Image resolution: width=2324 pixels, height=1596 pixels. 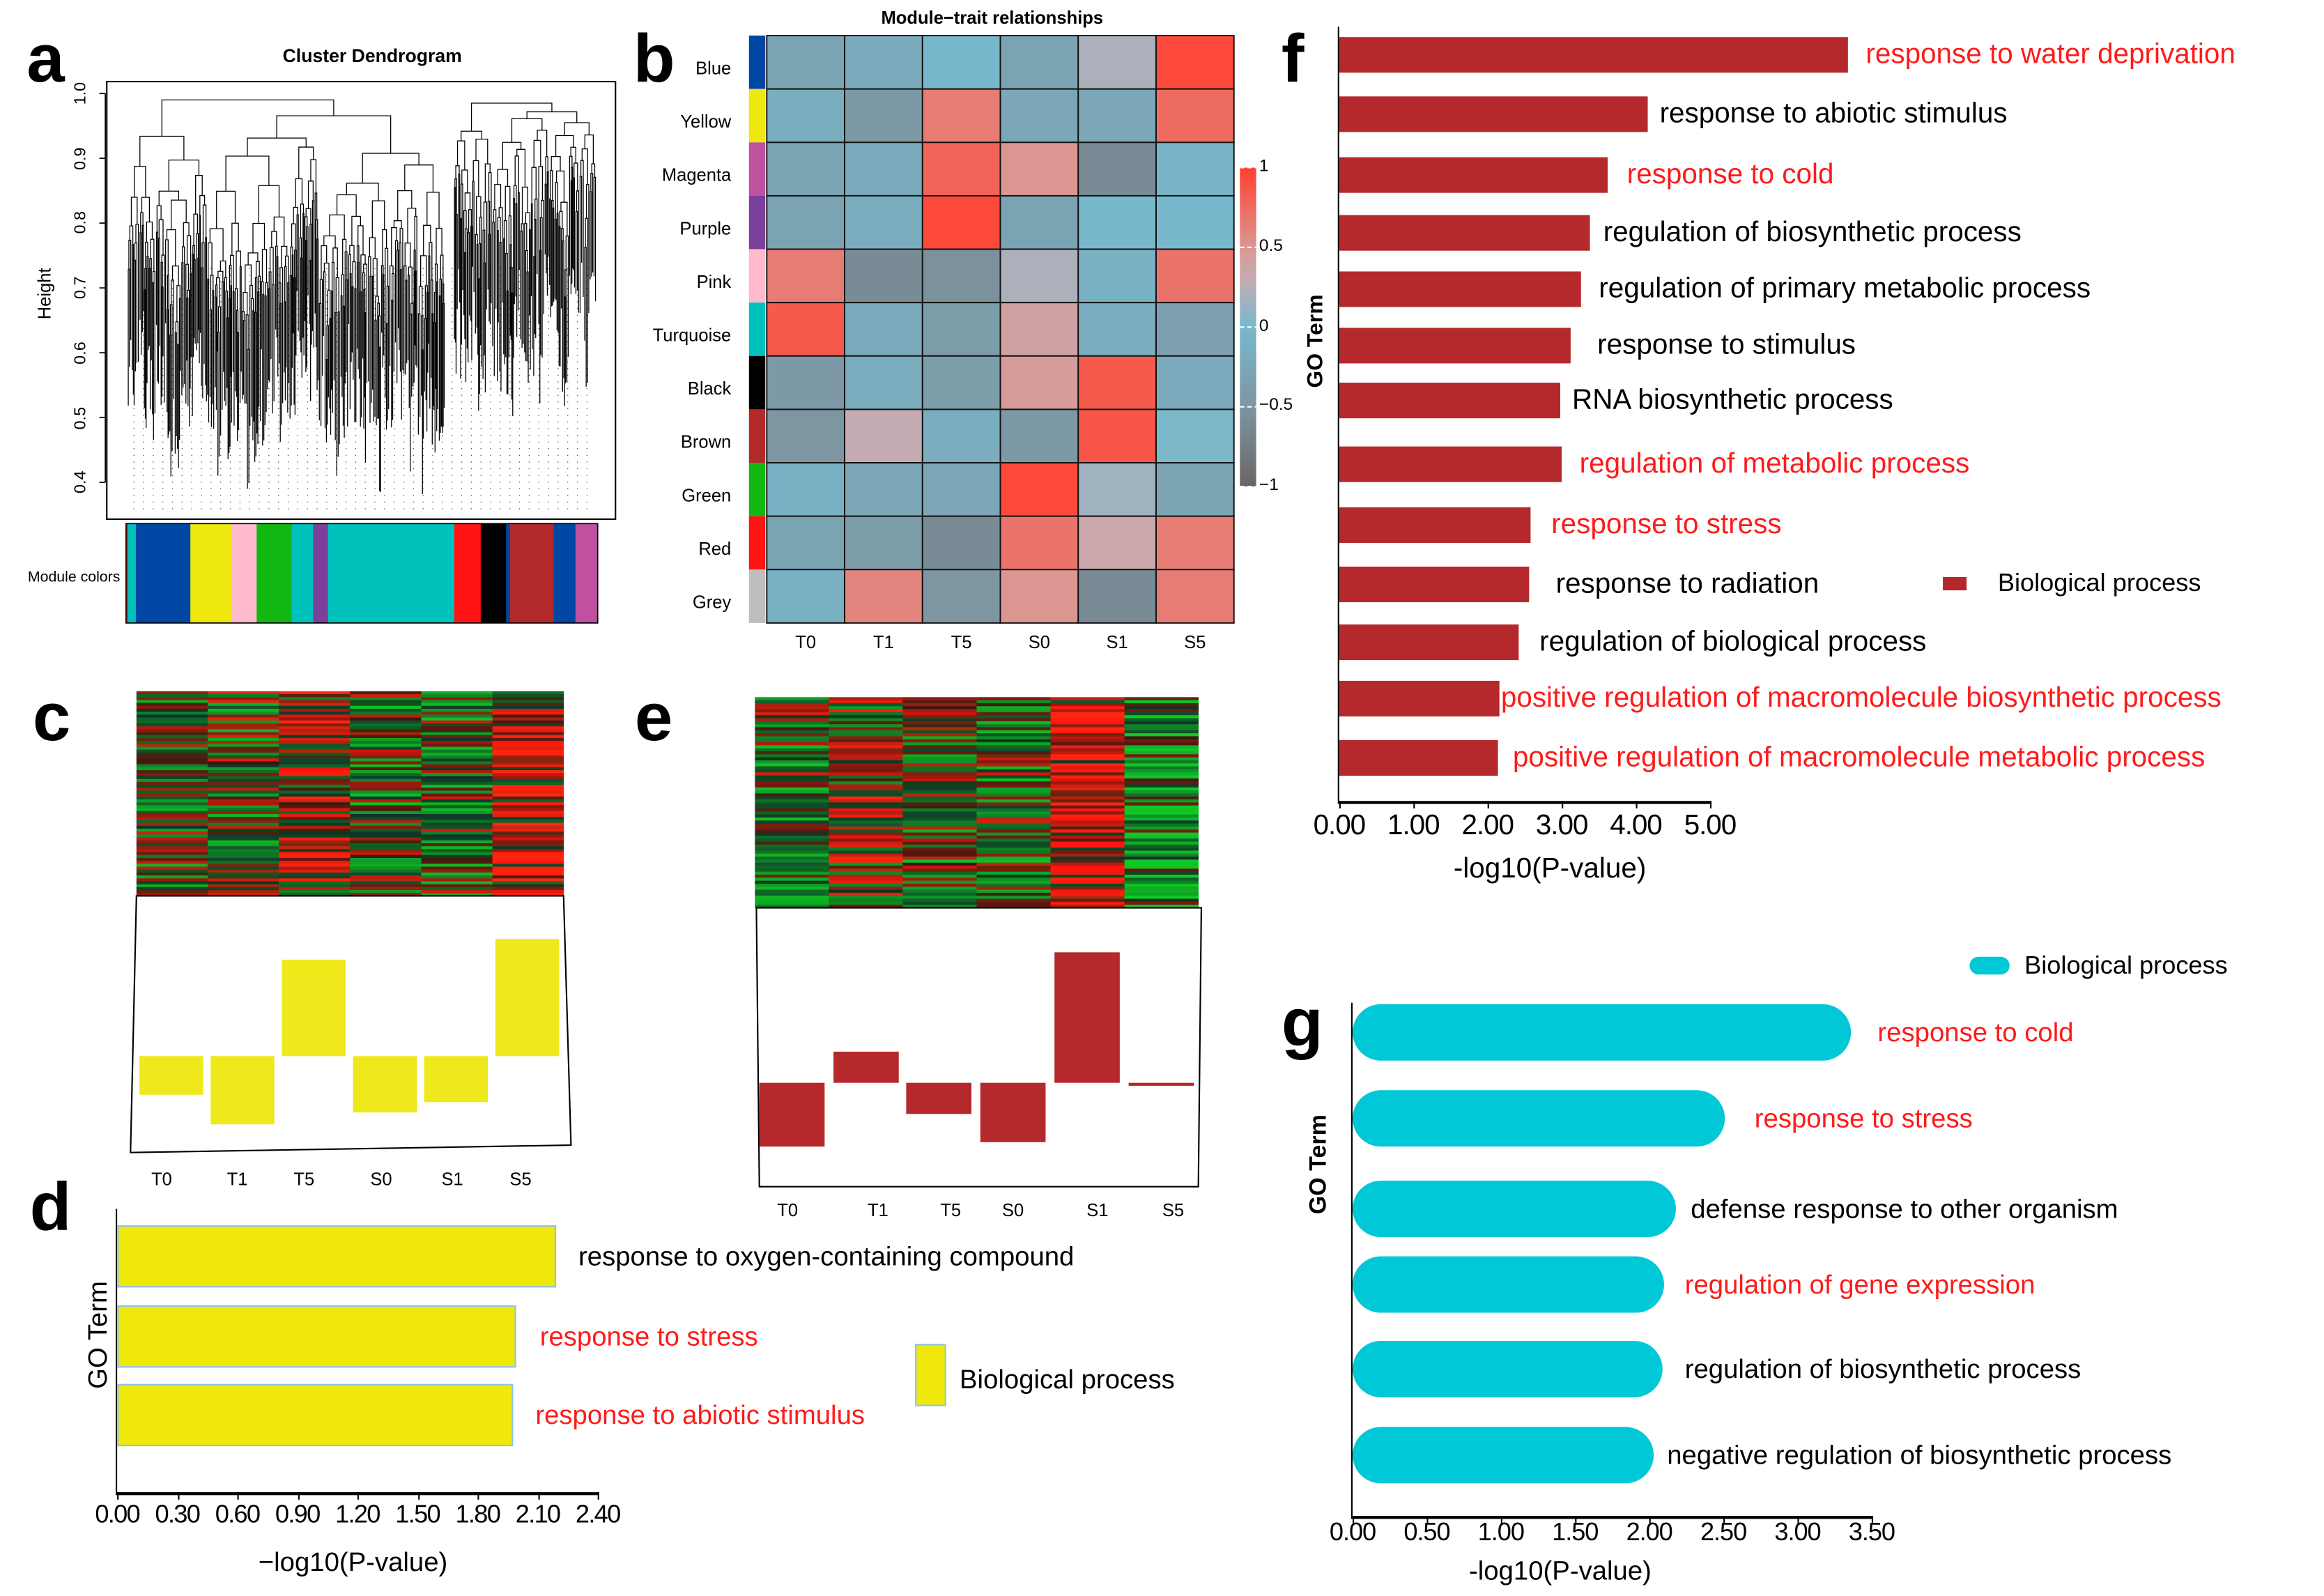 What do you see at coordinates (1195, 642) in the screenshot?
I see `heatmap-col-label: S5` at bounding box center [1195, 642].